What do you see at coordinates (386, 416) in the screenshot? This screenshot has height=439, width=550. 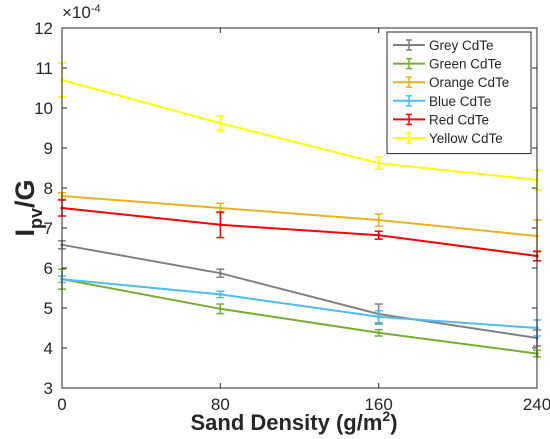 I see `x-axis-title-sup: 2` at bounding box center [386, 416].